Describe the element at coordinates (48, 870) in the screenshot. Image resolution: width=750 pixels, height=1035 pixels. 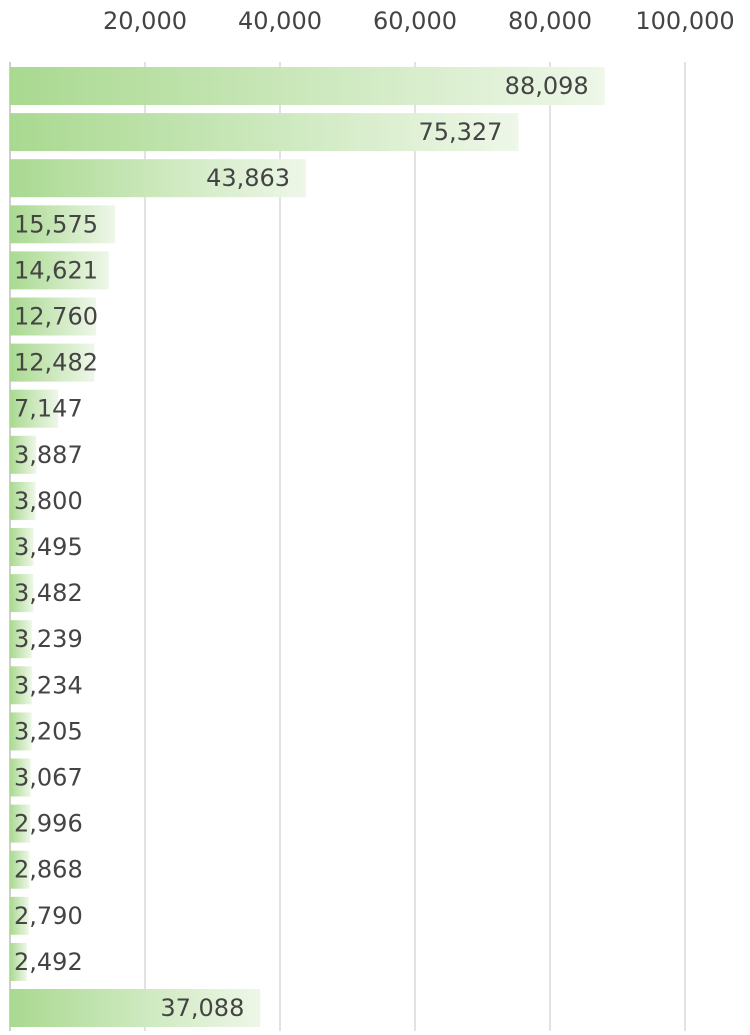
I see `data-label: 2,868` at that location.